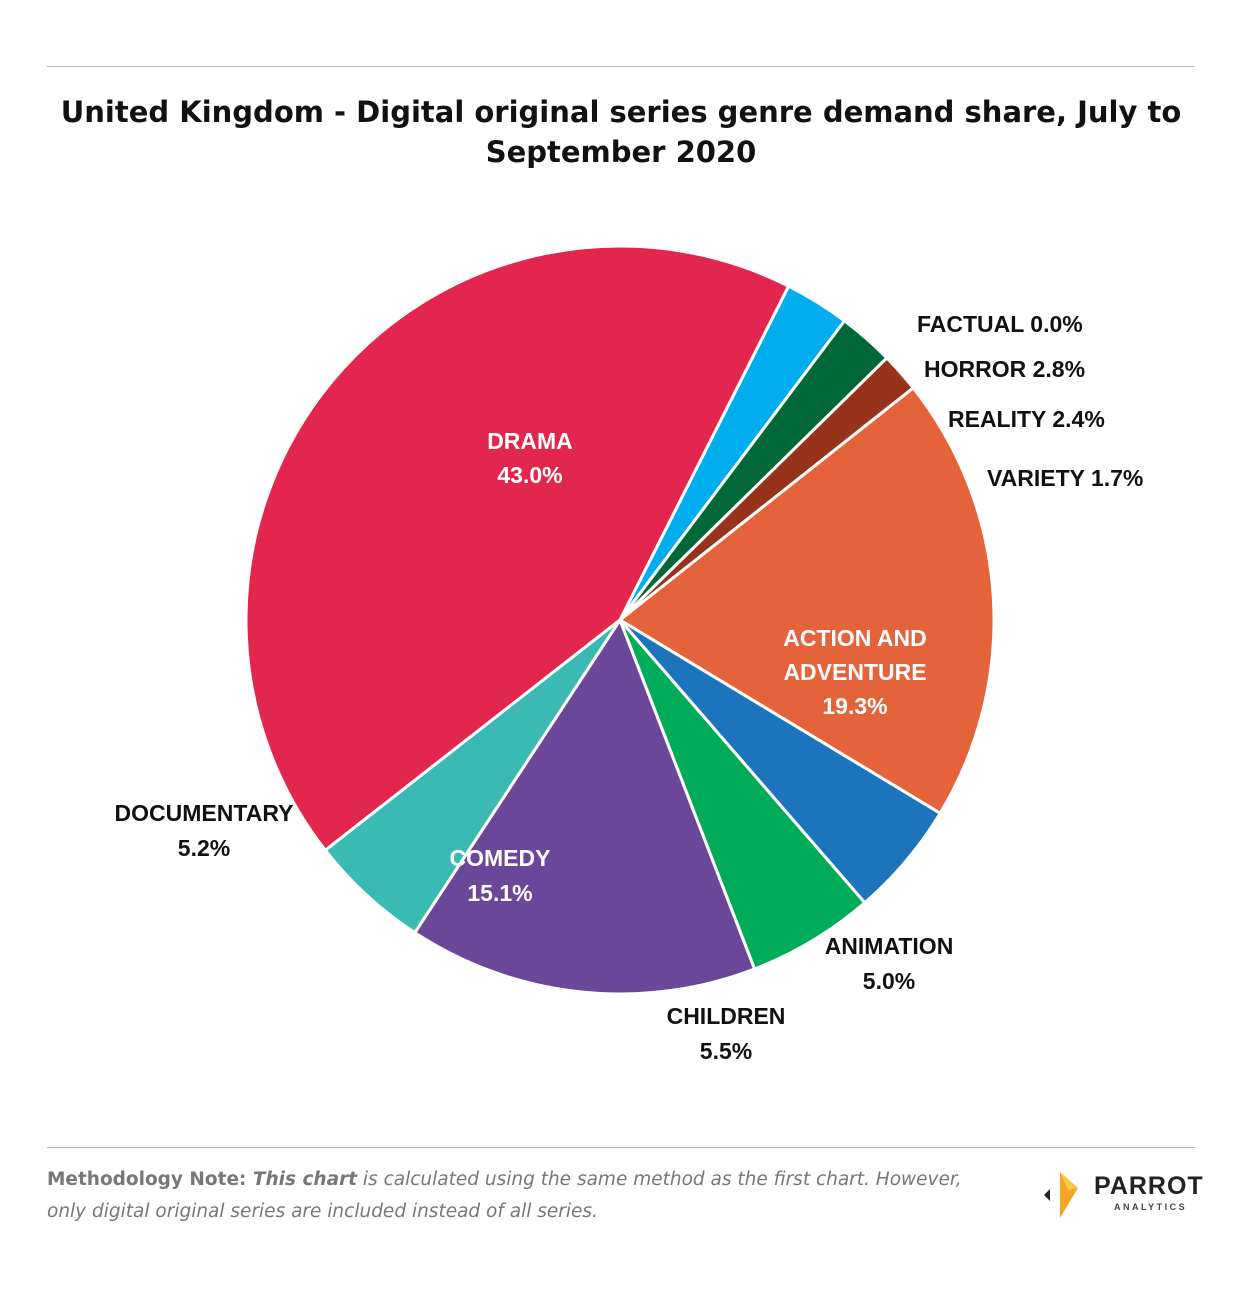 This screenshot has height=1308, width=1242. Describe the element at coordinates (1026, 419) in the screenshot. I see `label-reality-line-1: REALITY 2.4%` at that location.